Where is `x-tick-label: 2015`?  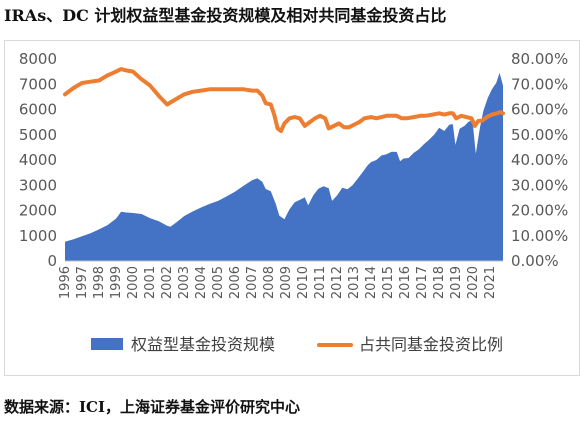
x-tick-label: 2015 is located at coordinates (388, 282).